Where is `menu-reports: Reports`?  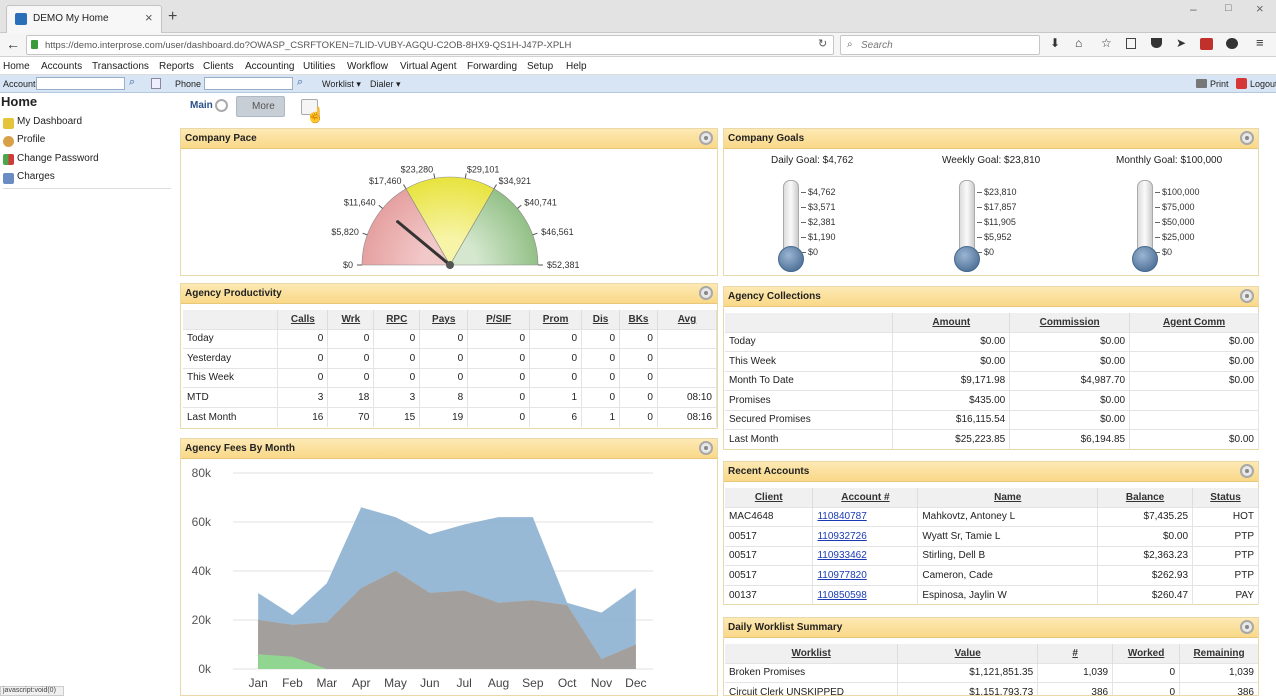
menu-reports: Reports is located at coordinates (177, 66).